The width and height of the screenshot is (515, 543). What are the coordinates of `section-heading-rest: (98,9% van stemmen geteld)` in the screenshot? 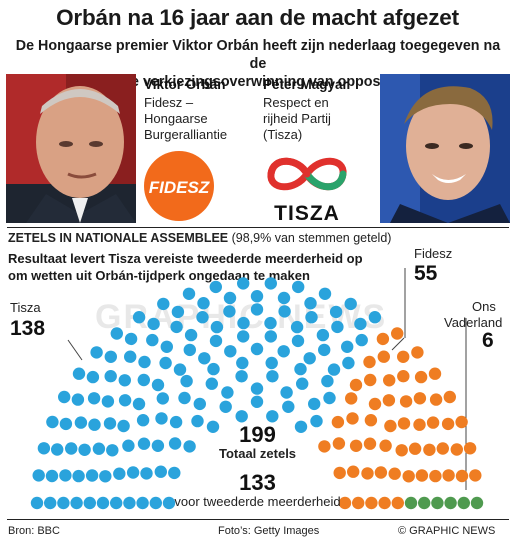 It's located at (310, 238).